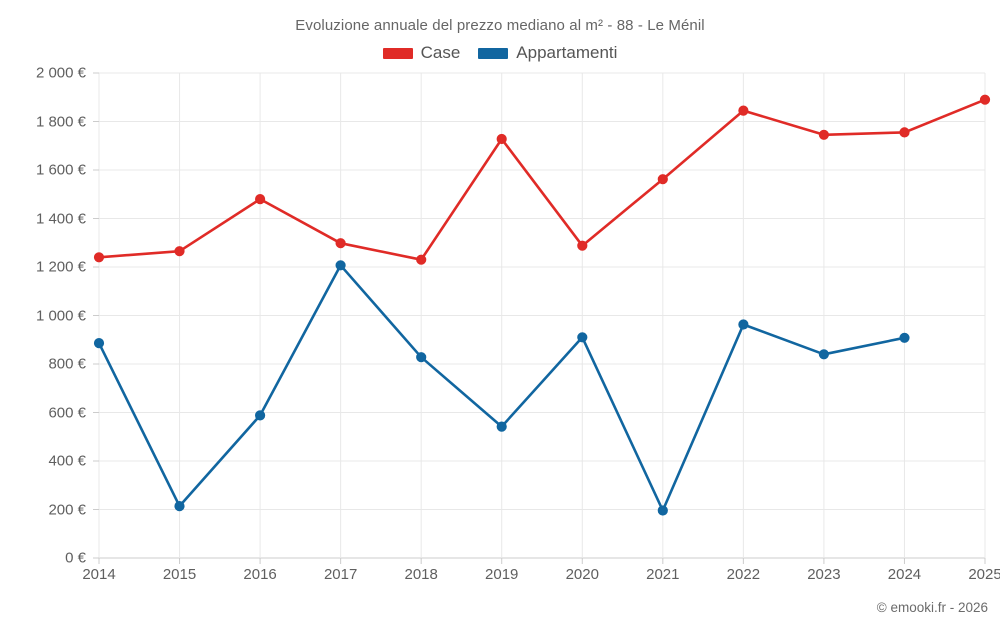 This screenshot has width=1000, height=625. Describe the element at coordinates (824, 574) in the screenshot. I see `x-tick-label: 2023` at that location.